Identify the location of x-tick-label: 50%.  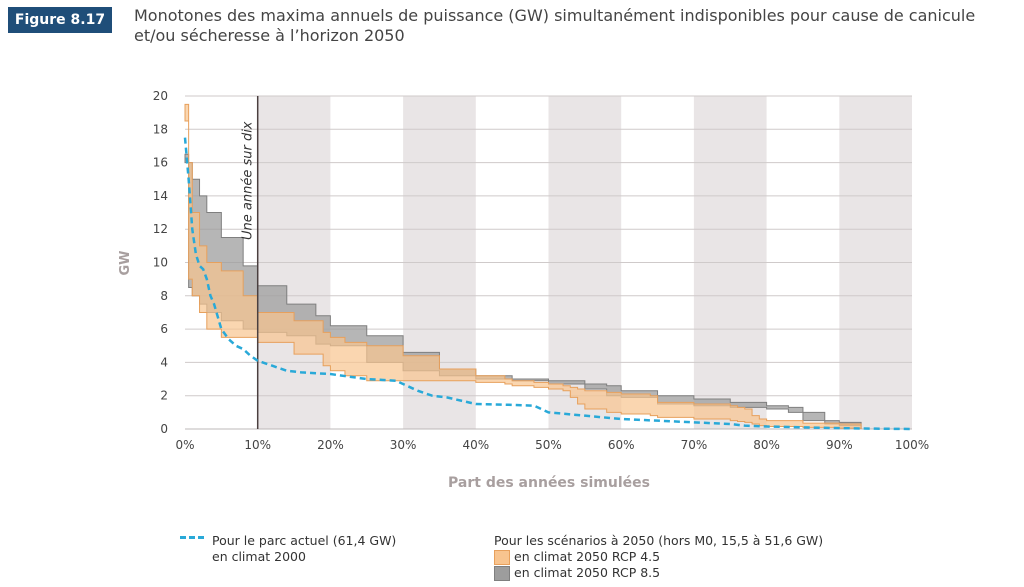
(548, 445).